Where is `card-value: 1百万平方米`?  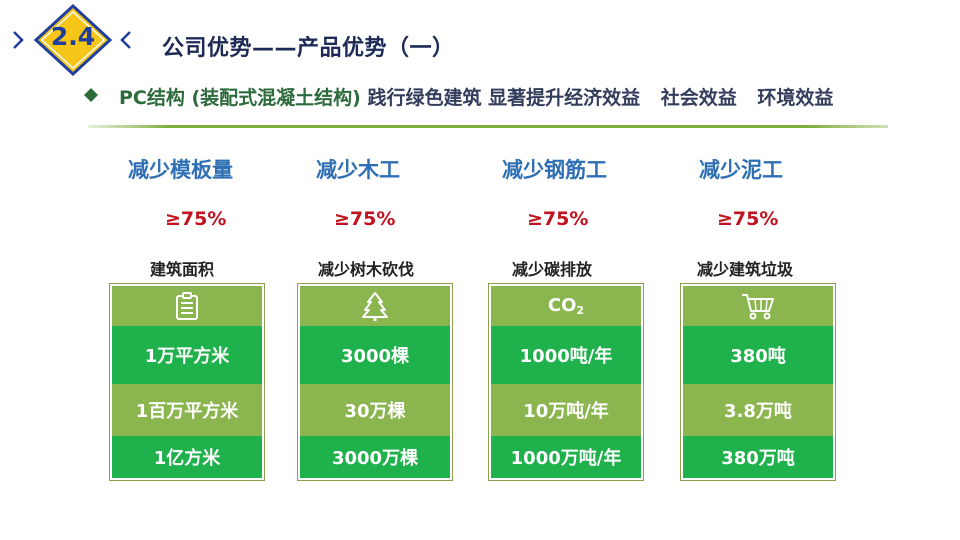 card-value: 1百万平方米 is located at coordinates (187, 410).